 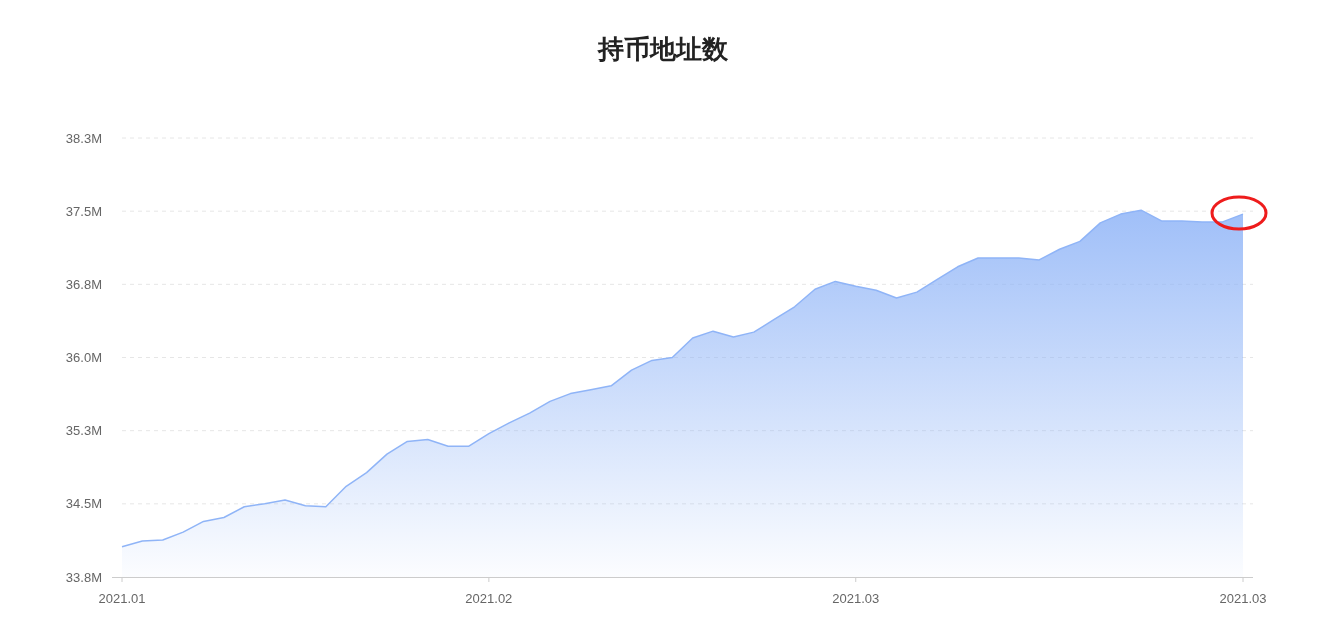 What do you see at coordinates (83, 504) in the screenshot?
I see `y-tick-label: 34.5M` at bounding box center [83, 504].